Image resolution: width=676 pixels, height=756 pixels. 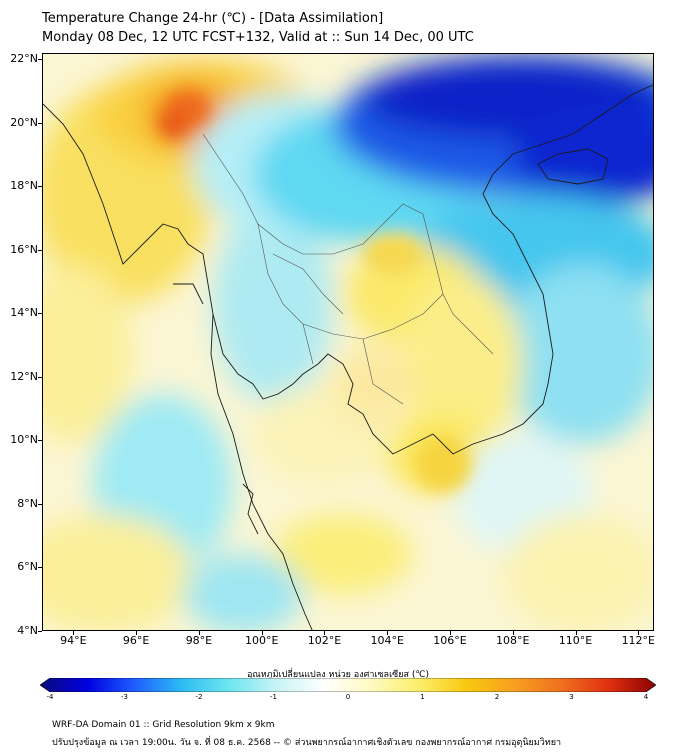 I want to click on longitude-tick-label: 112°E, so click(x=638, y=640).